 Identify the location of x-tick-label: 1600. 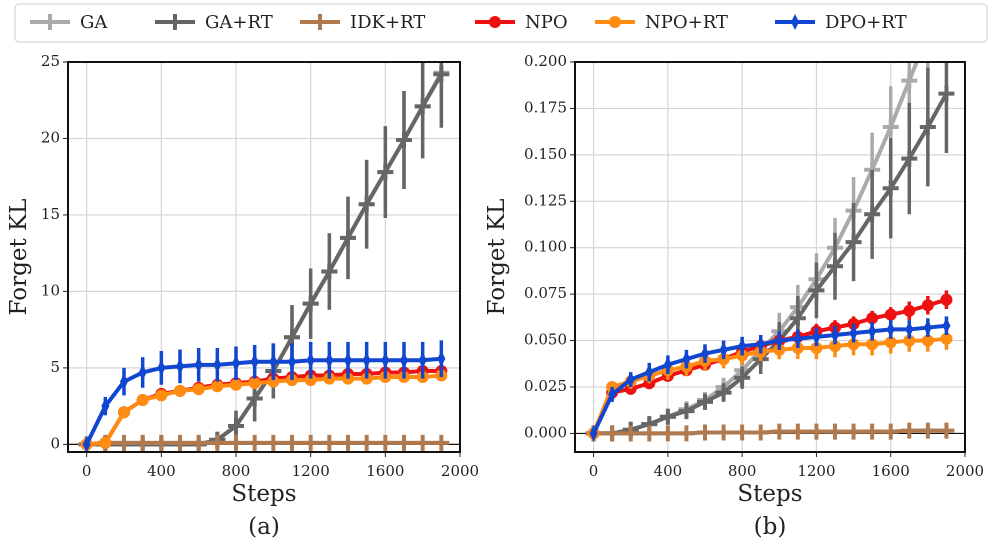
(385, 471).